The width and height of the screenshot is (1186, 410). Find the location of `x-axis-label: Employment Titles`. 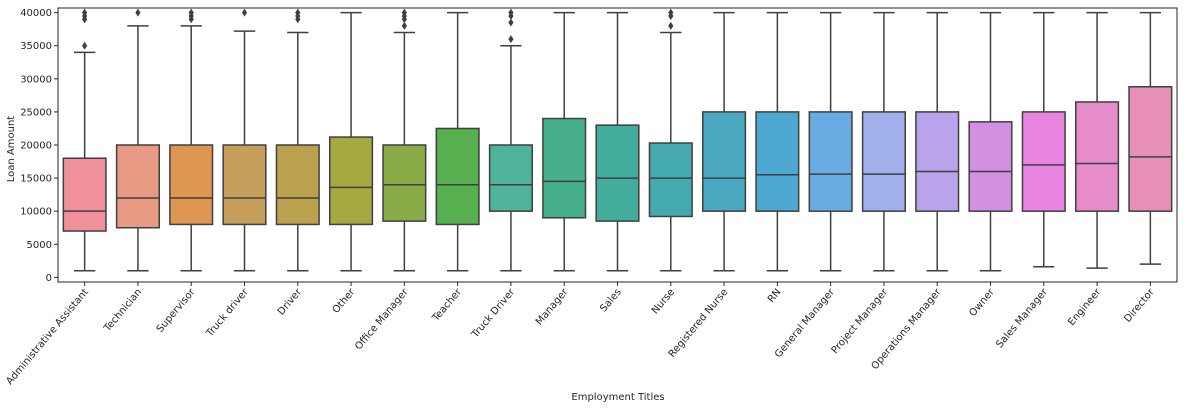

x-axis-label: Employment Titles is located at coordinates (617, 397).